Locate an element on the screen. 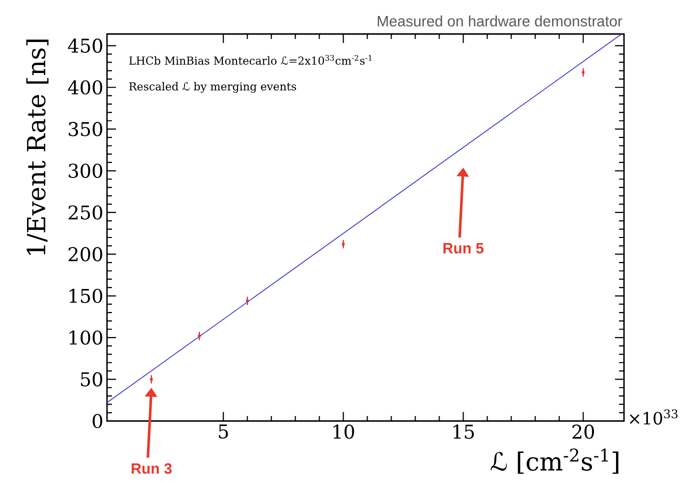  y-tick-label: 0 is located at coordinates (97, 421).